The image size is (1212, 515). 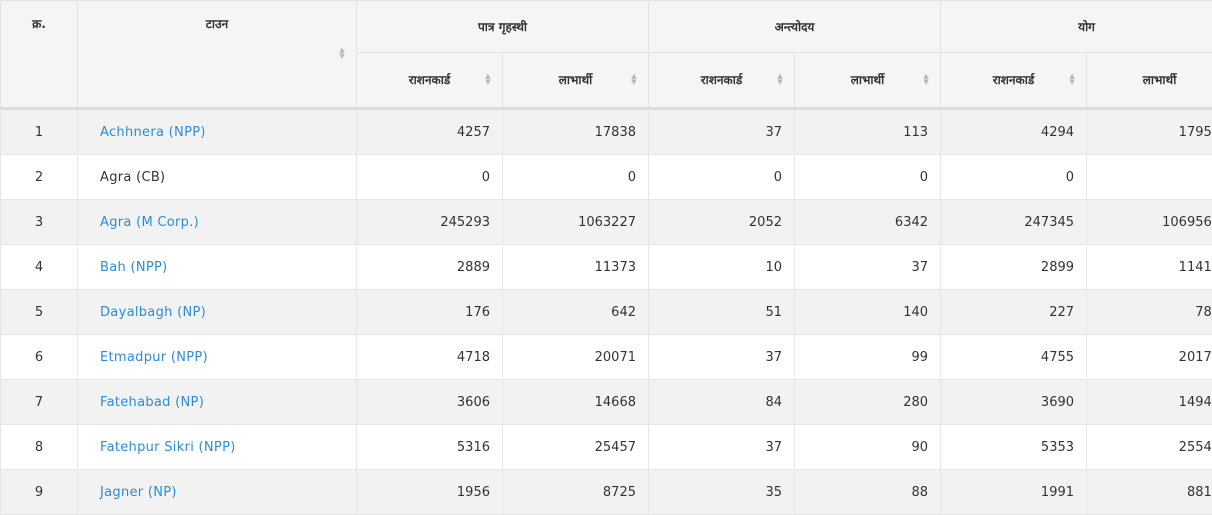 I want to click on aay-card-cell: 0, so click(x=722, y=177).